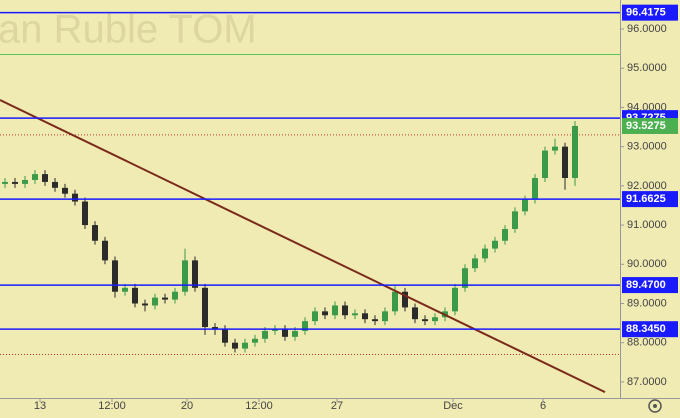  I want to click on gear, so click(655, 406).